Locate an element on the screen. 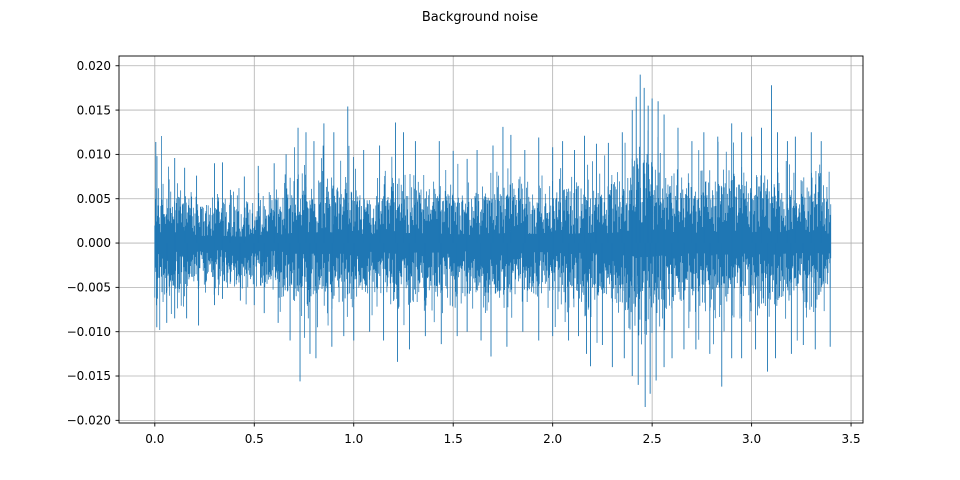 The image size is (960, 480). x-tick-label: 2.5 is located at coordinates (652, 439).